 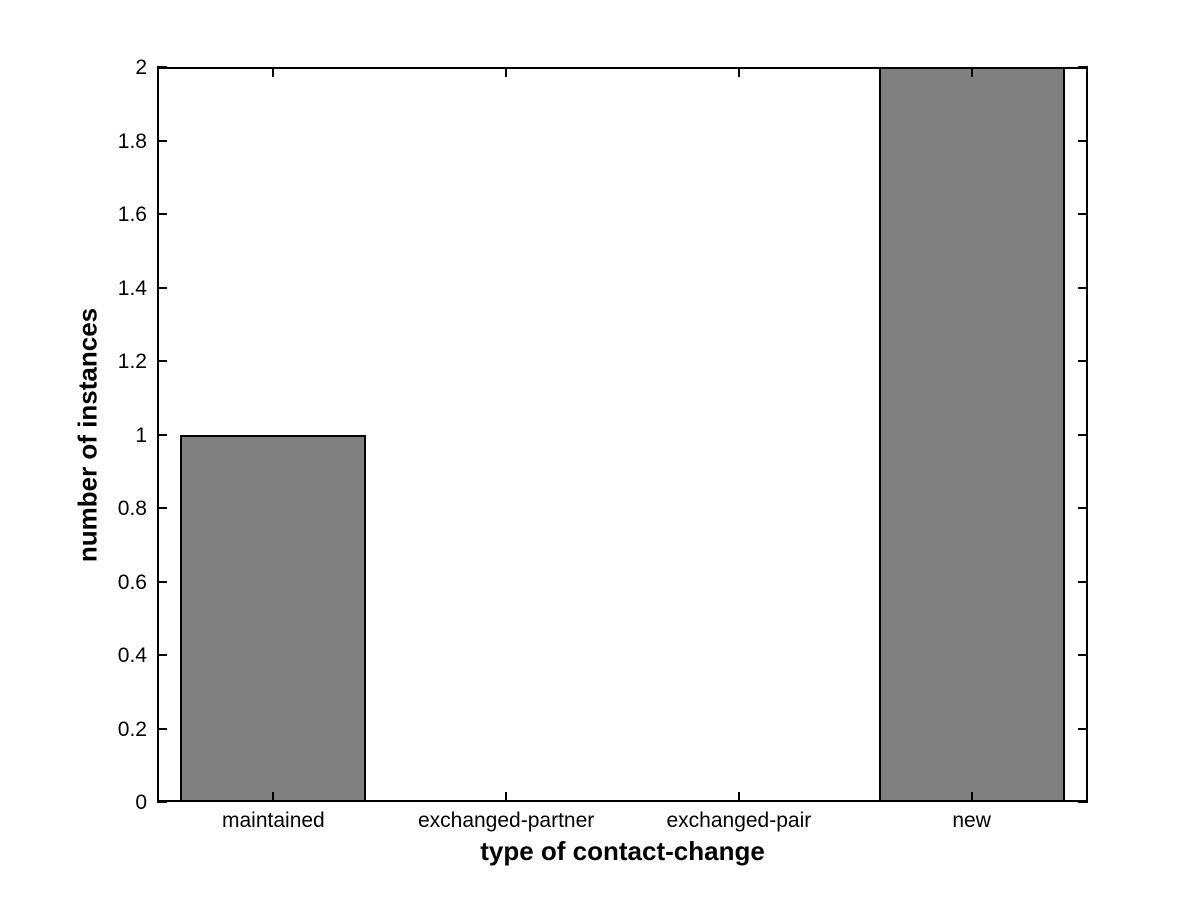 I want to click on y-tick-label: 0, so click(x=141, y=802).